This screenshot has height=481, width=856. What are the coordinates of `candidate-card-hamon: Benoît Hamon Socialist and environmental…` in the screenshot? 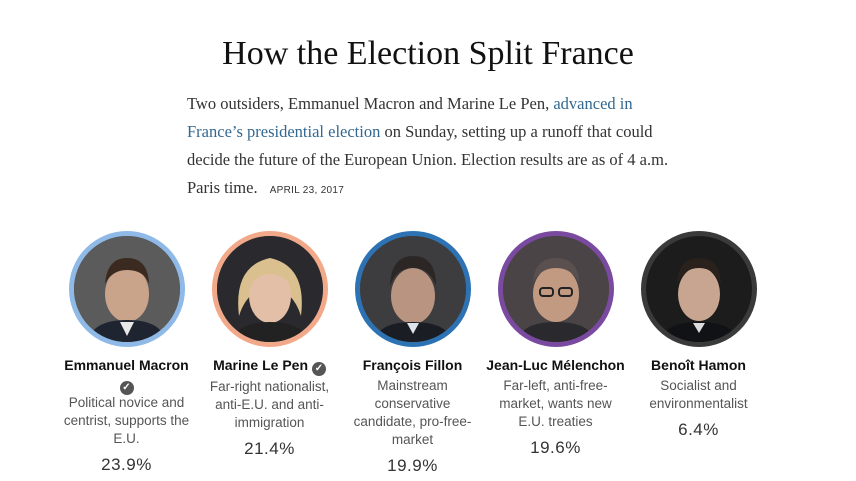 It's located at (698, 354).